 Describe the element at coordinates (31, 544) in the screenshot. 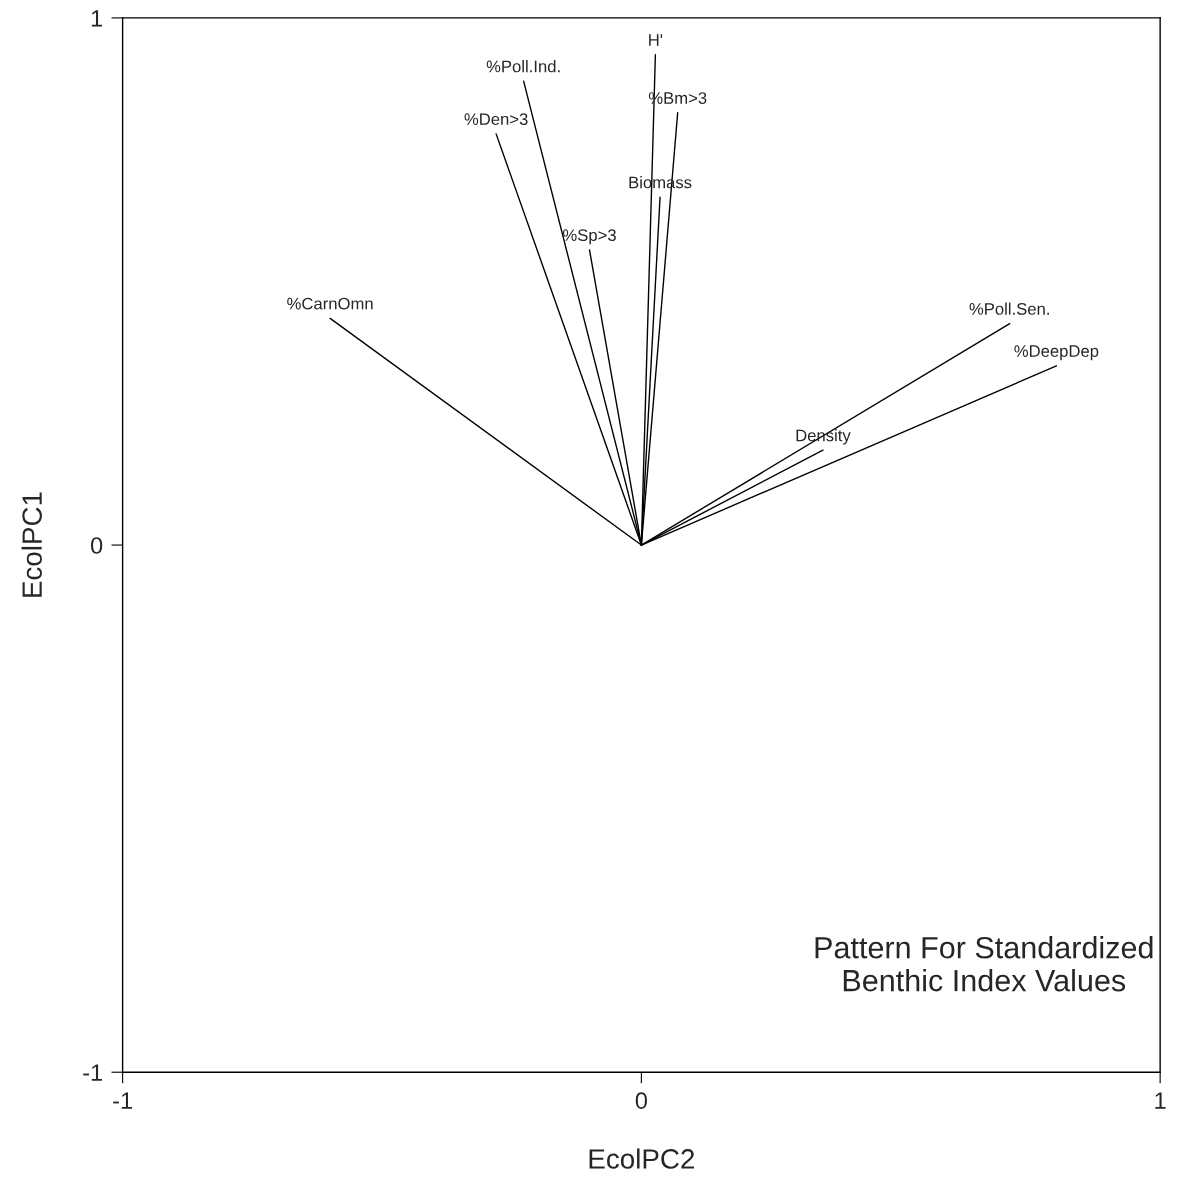

I see `y-axis-title: EcolPC1` at that location.